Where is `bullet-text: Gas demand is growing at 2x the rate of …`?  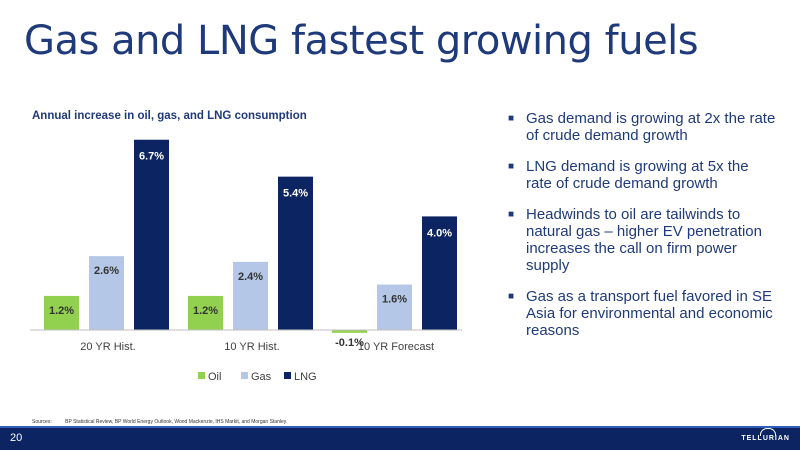 bullet-text: Gas demand is growing at 2x the rate of … is located at coordinates (651, 127).